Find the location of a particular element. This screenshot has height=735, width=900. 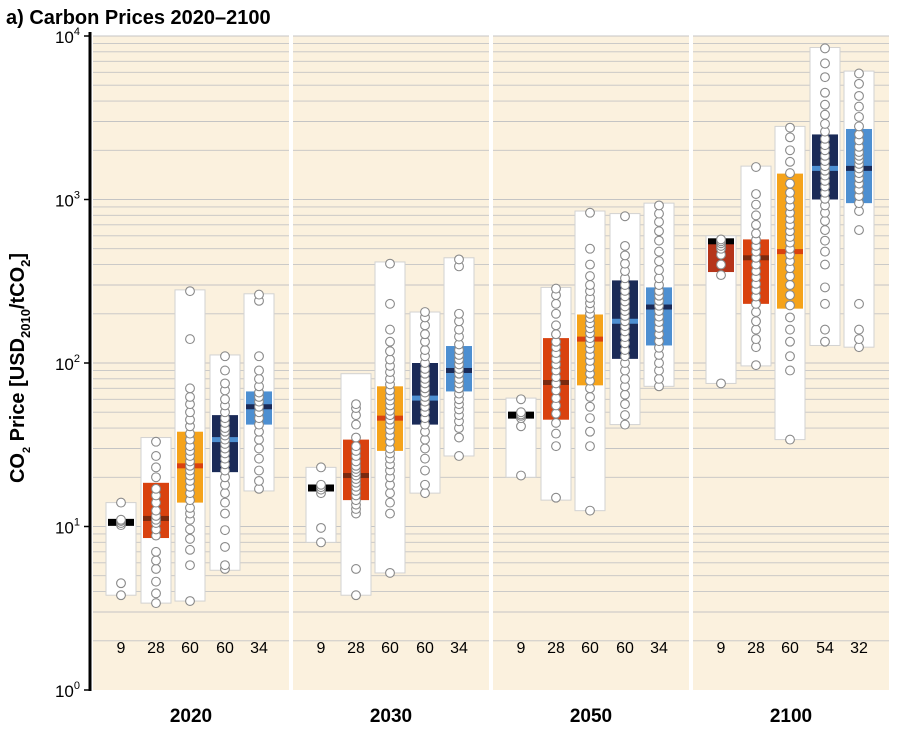

box-2050-4: 60 is located at coordinates (625, 434).